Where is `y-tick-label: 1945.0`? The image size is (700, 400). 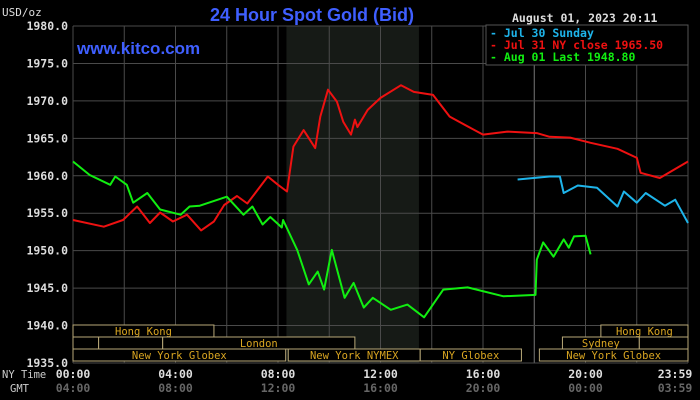
y-tick-label: 1945.0 is located at coordinates (47, 288).